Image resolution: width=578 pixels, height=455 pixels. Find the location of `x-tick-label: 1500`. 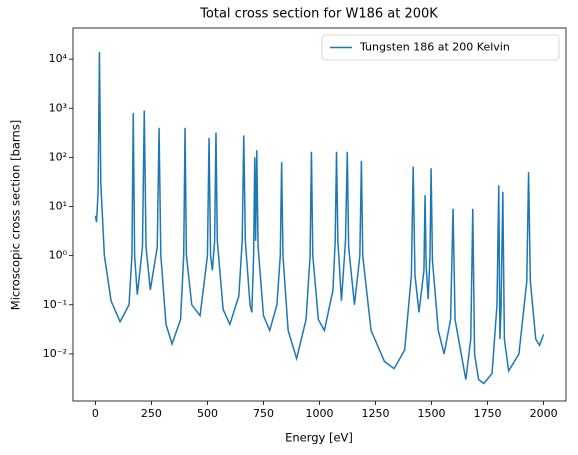

x-tick-label: 1500 is located at coordinates (432, 413).